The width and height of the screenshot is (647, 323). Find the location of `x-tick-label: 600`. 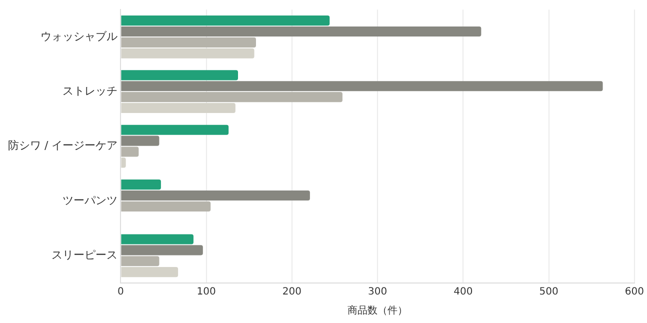

x-tick-label: 600 is located at coordinates (634, 292).